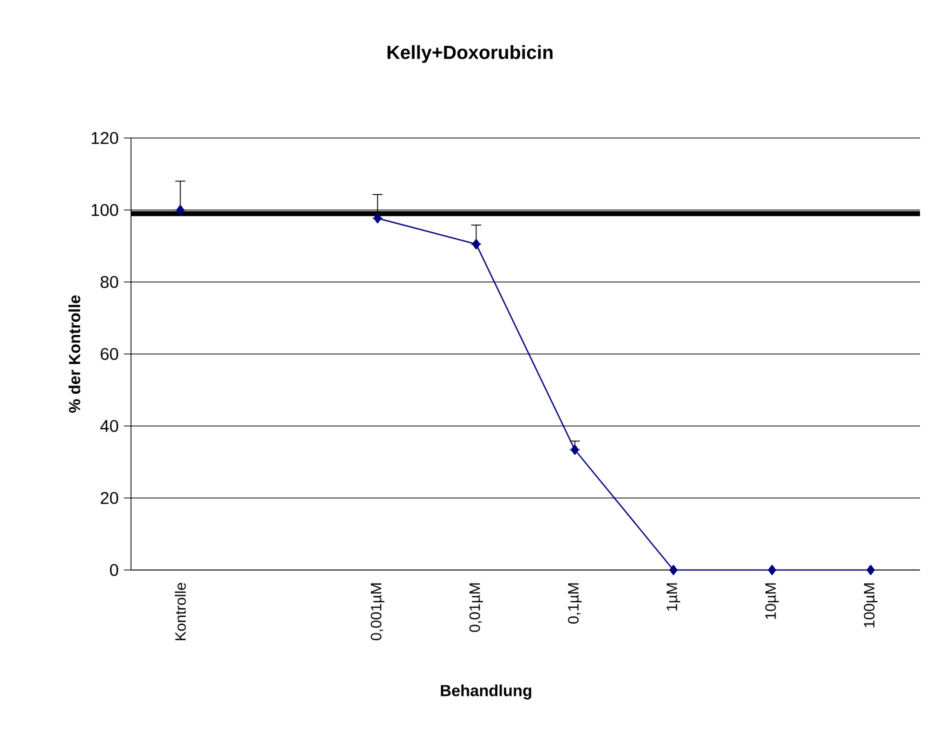  What do you see at coordinates (575, 603) in the screenshot?
I see `x-tick-label: 0,1µM` at bounding box center [575, 603].